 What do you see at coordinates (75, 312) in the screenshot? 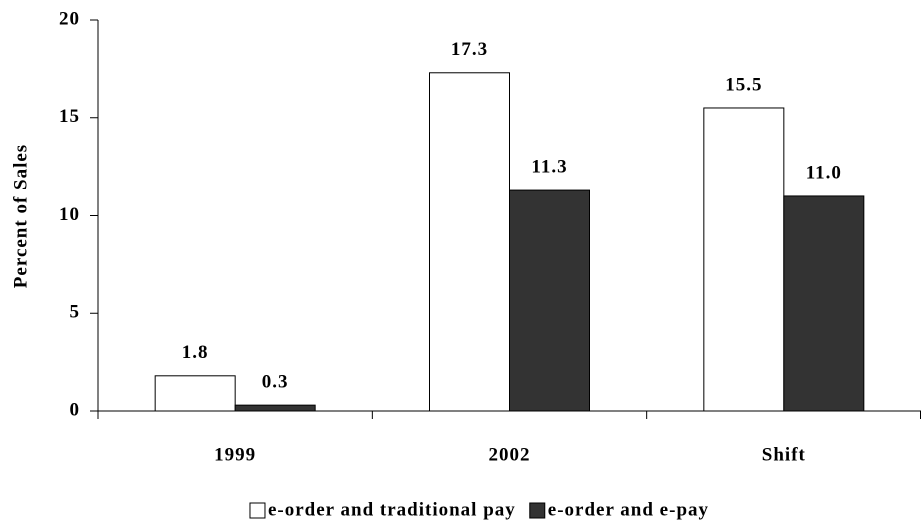
I see `y-tick-label: 5` at bounding box center [75, 312].